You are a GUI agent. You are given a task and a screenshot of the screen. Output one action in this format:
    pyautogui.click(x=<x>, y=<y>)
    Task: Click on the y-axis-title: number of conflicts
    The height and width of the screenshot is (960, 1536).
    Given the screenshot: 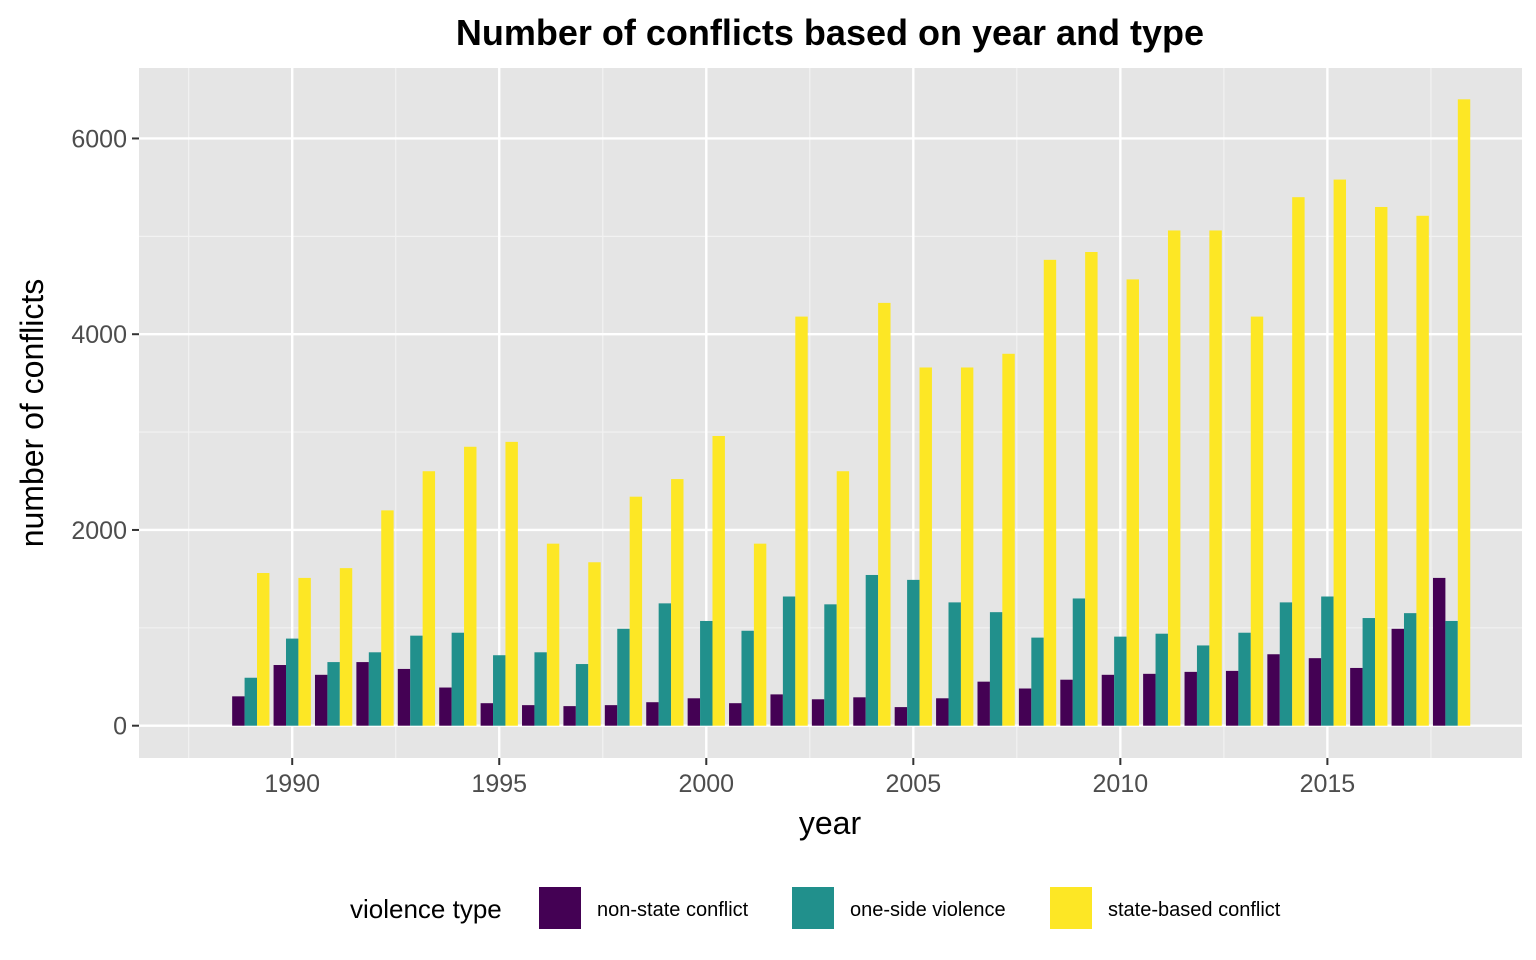 What is the action you would take?
    pyautogui.click(x=32, y=413)
    